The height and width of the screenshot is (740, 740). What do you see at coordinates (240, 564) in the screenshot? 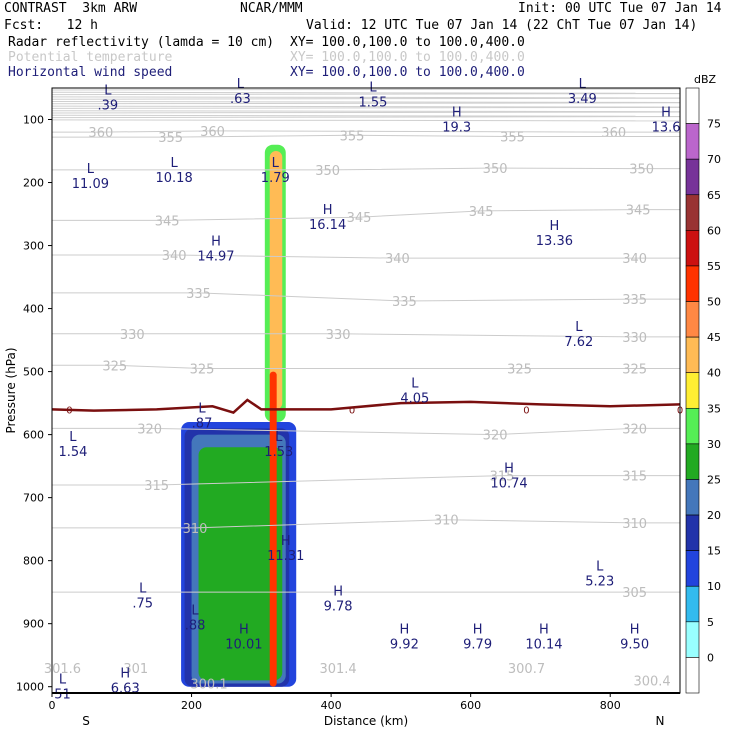
I see `reflectivity-cell-25dbz` at bounding box center [240, 564].